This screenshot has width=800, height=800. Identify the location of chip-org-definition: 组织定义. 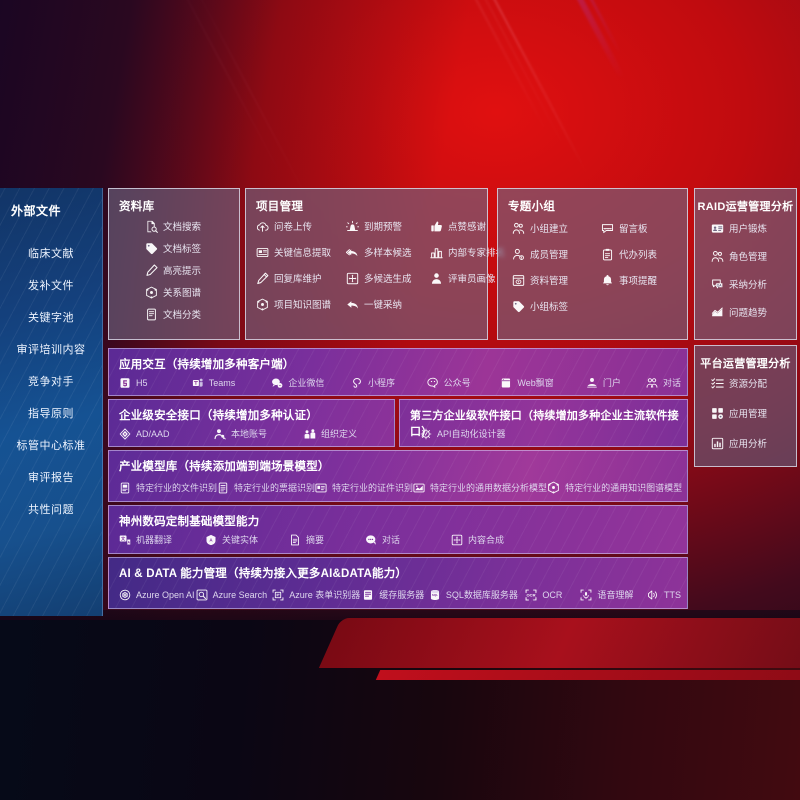
(330, 433).